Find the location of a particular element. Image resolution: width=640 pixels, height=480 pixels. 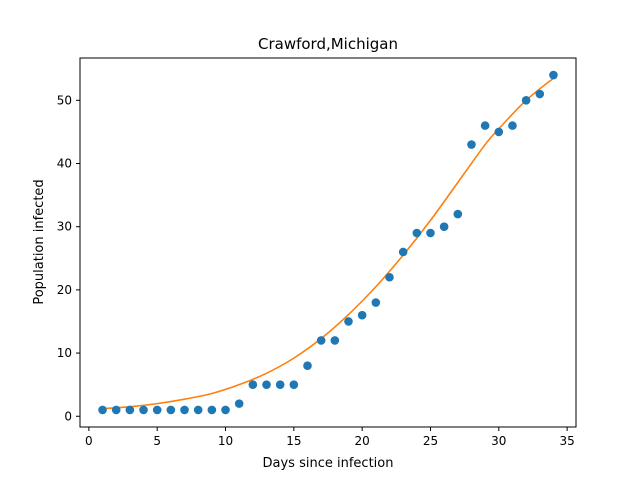

y-tick-label: 0 is located at coordinates (68, 416).